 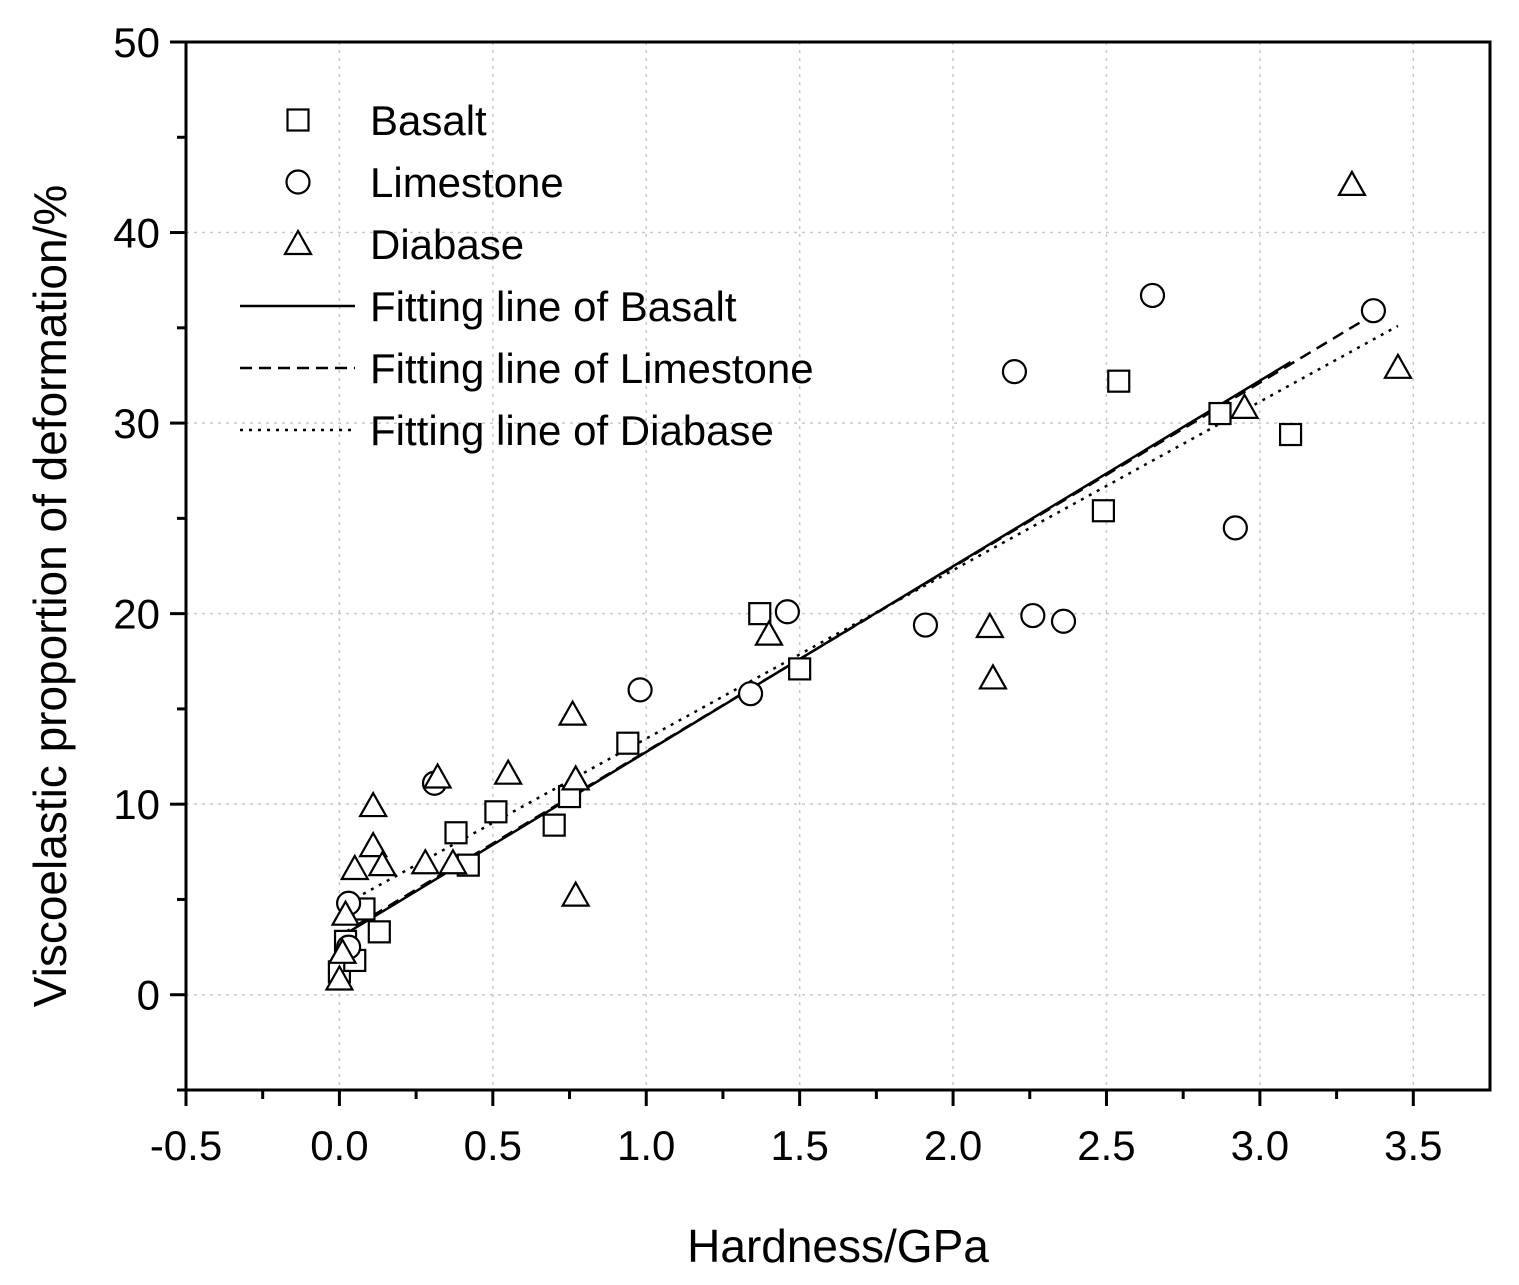 What do you see at coordinates (149, 555) in the screenshot?
I see `y-axis: 0 10 20 30 40 50` at bounding box center [149, 555].